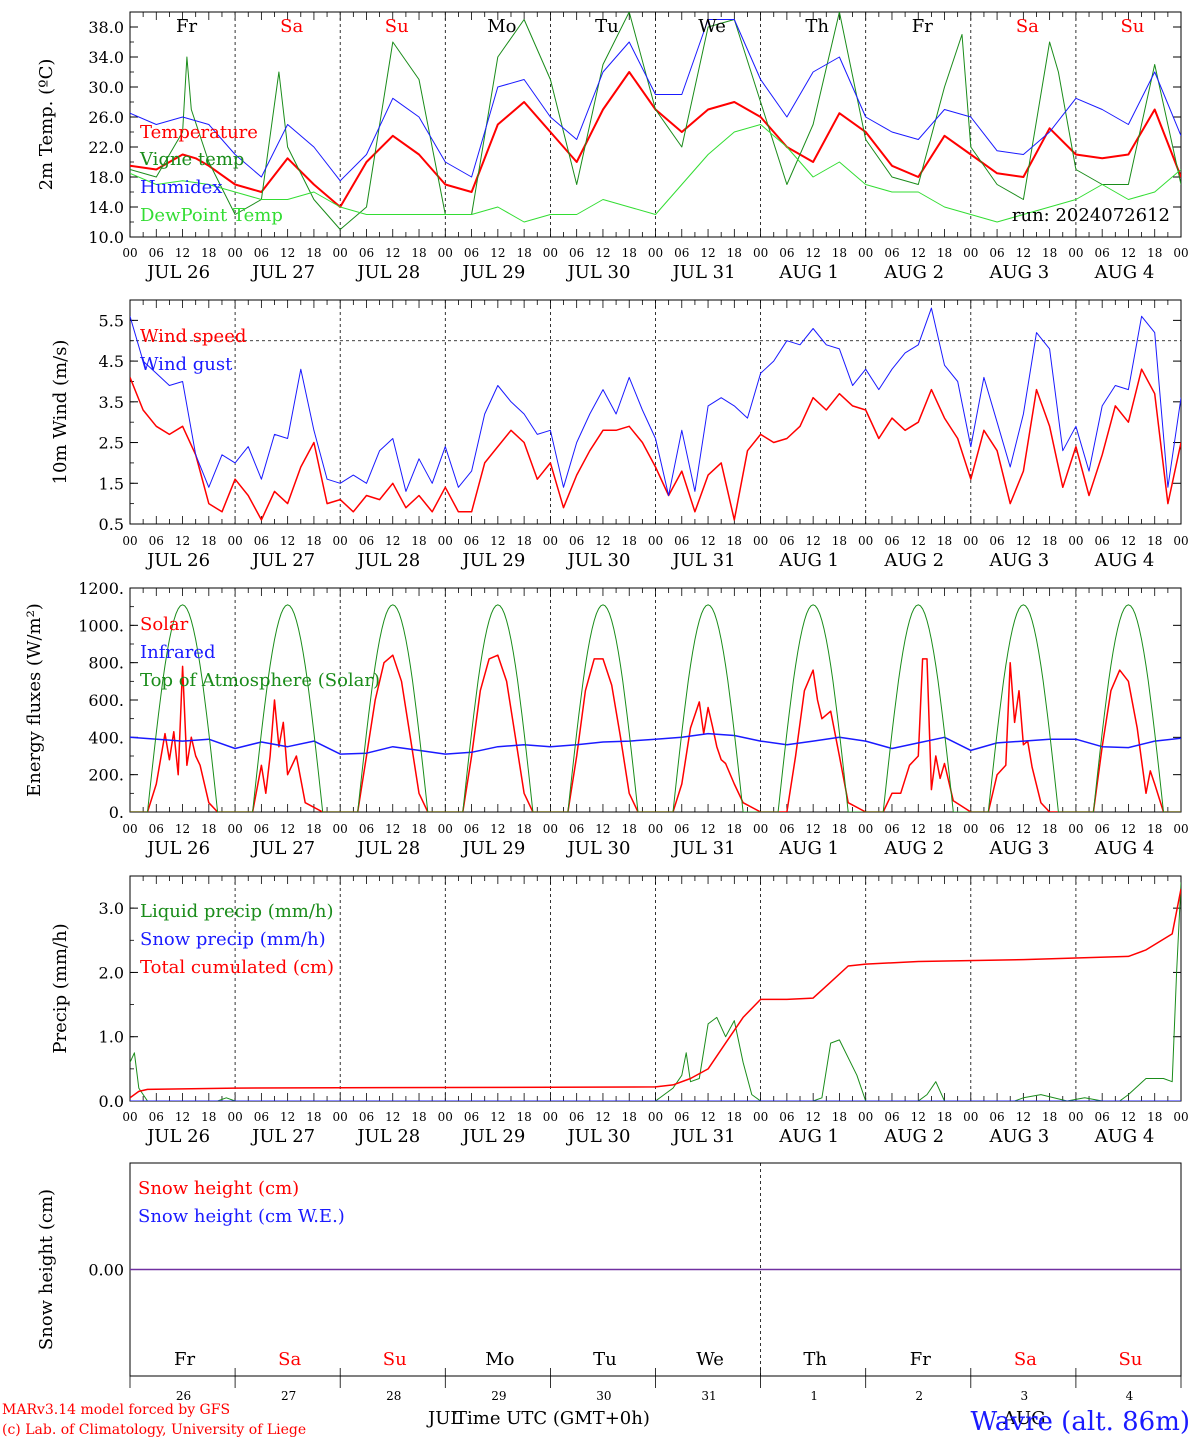  What do you see at coordinates (183, 1396) in the screenshot?
I see `day-number: 26` at bounding box center [183, 1396].